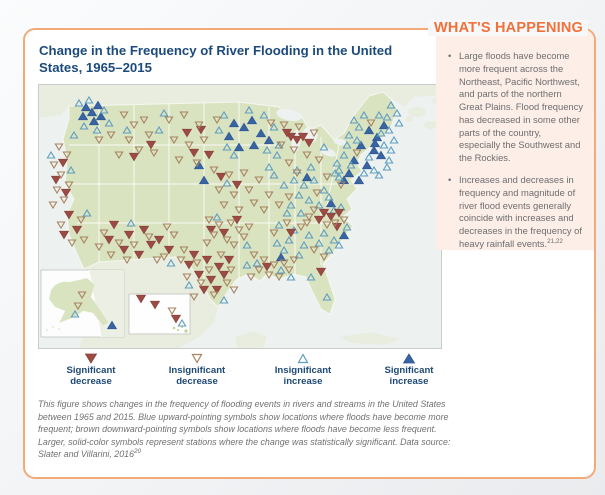 Image resolution: width=605 pixels, height=495 pixels. Describe the element at coordinates (240, 112) in the screenshot. I see `canada-landmass` at that location.